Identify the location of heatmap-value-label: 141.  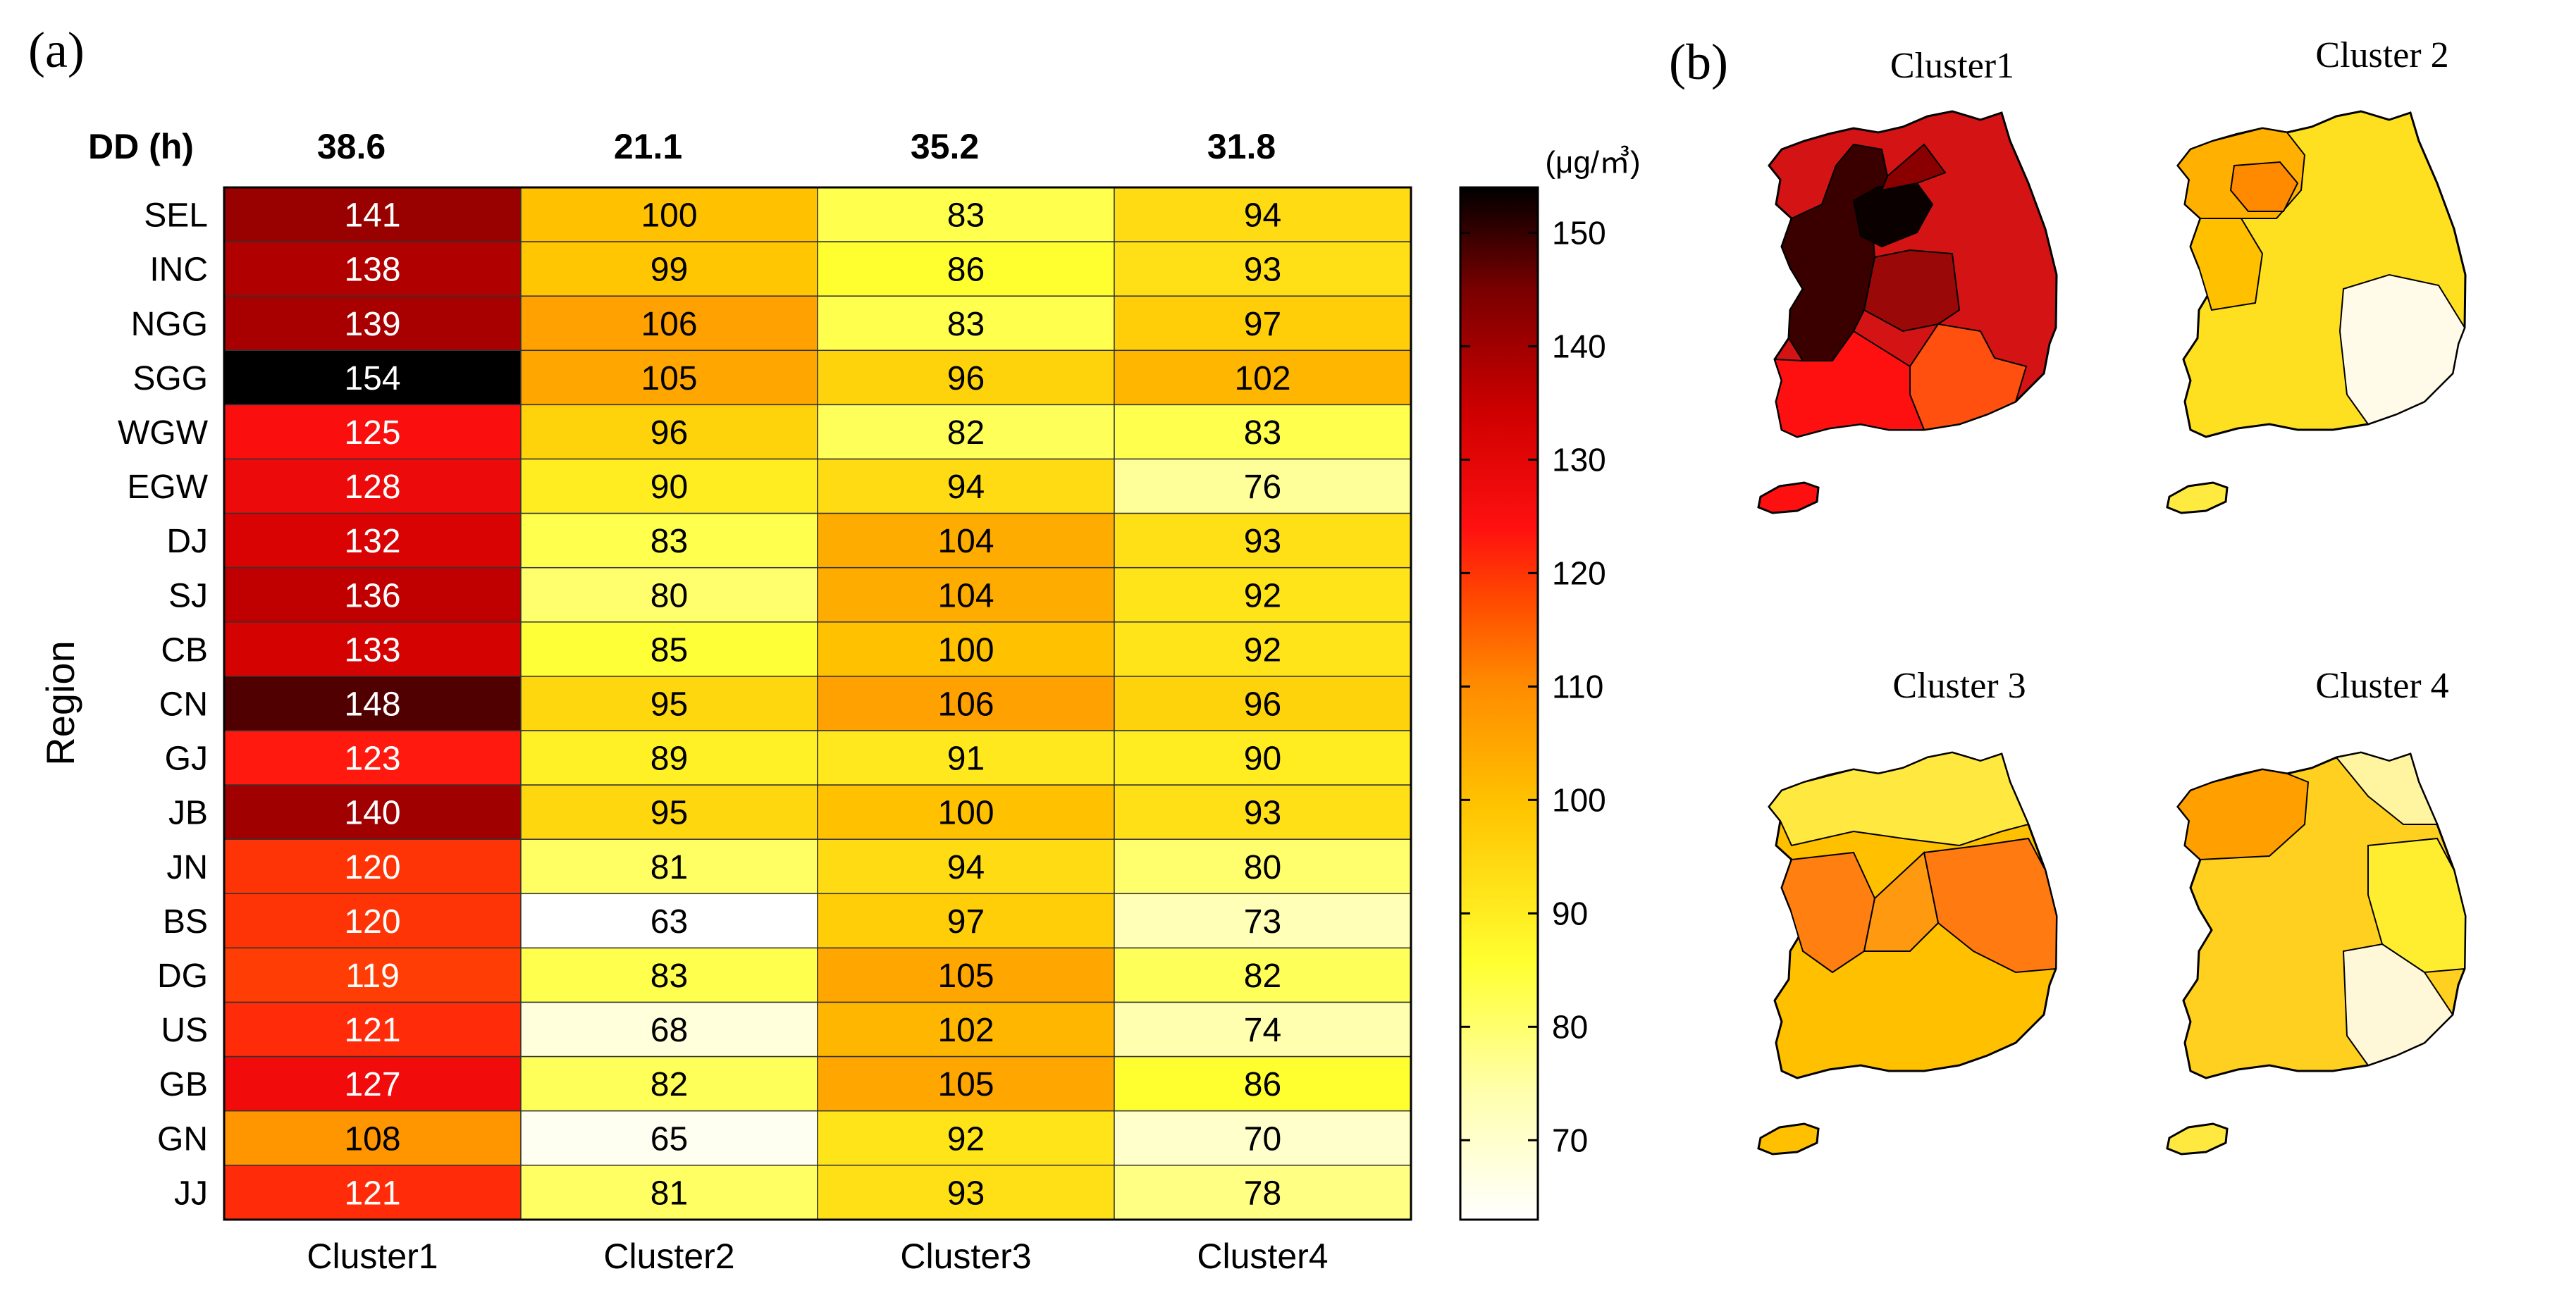
(372, 216).